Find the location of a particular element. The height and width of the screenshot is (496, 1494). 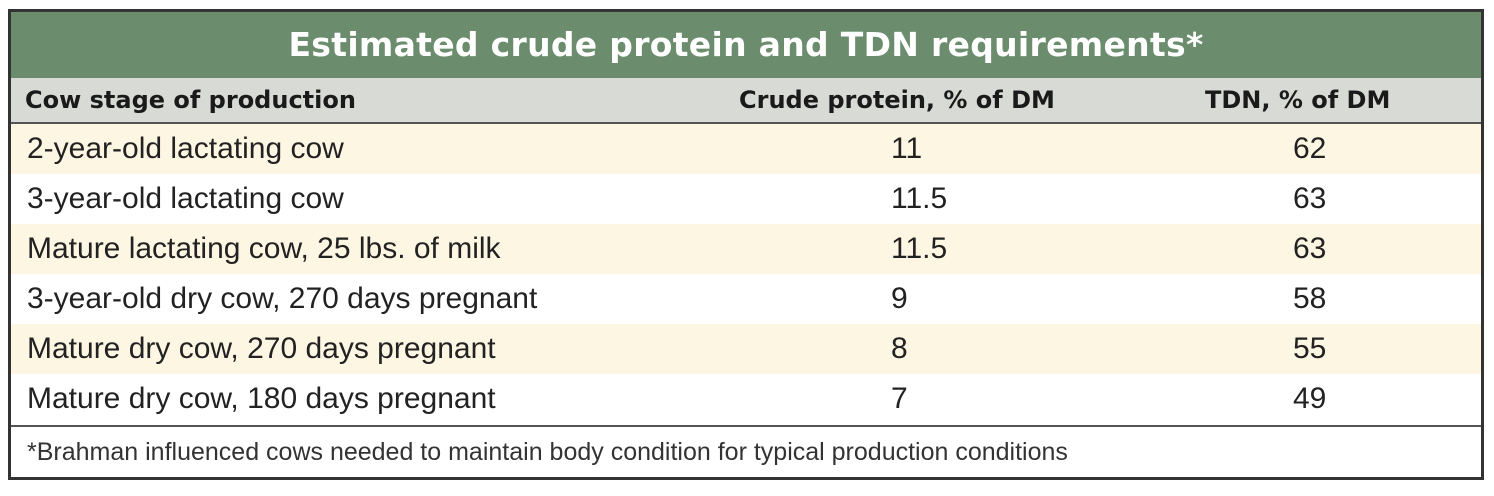

cell-crude-protein: 9 is located at coordinates (899, 298).